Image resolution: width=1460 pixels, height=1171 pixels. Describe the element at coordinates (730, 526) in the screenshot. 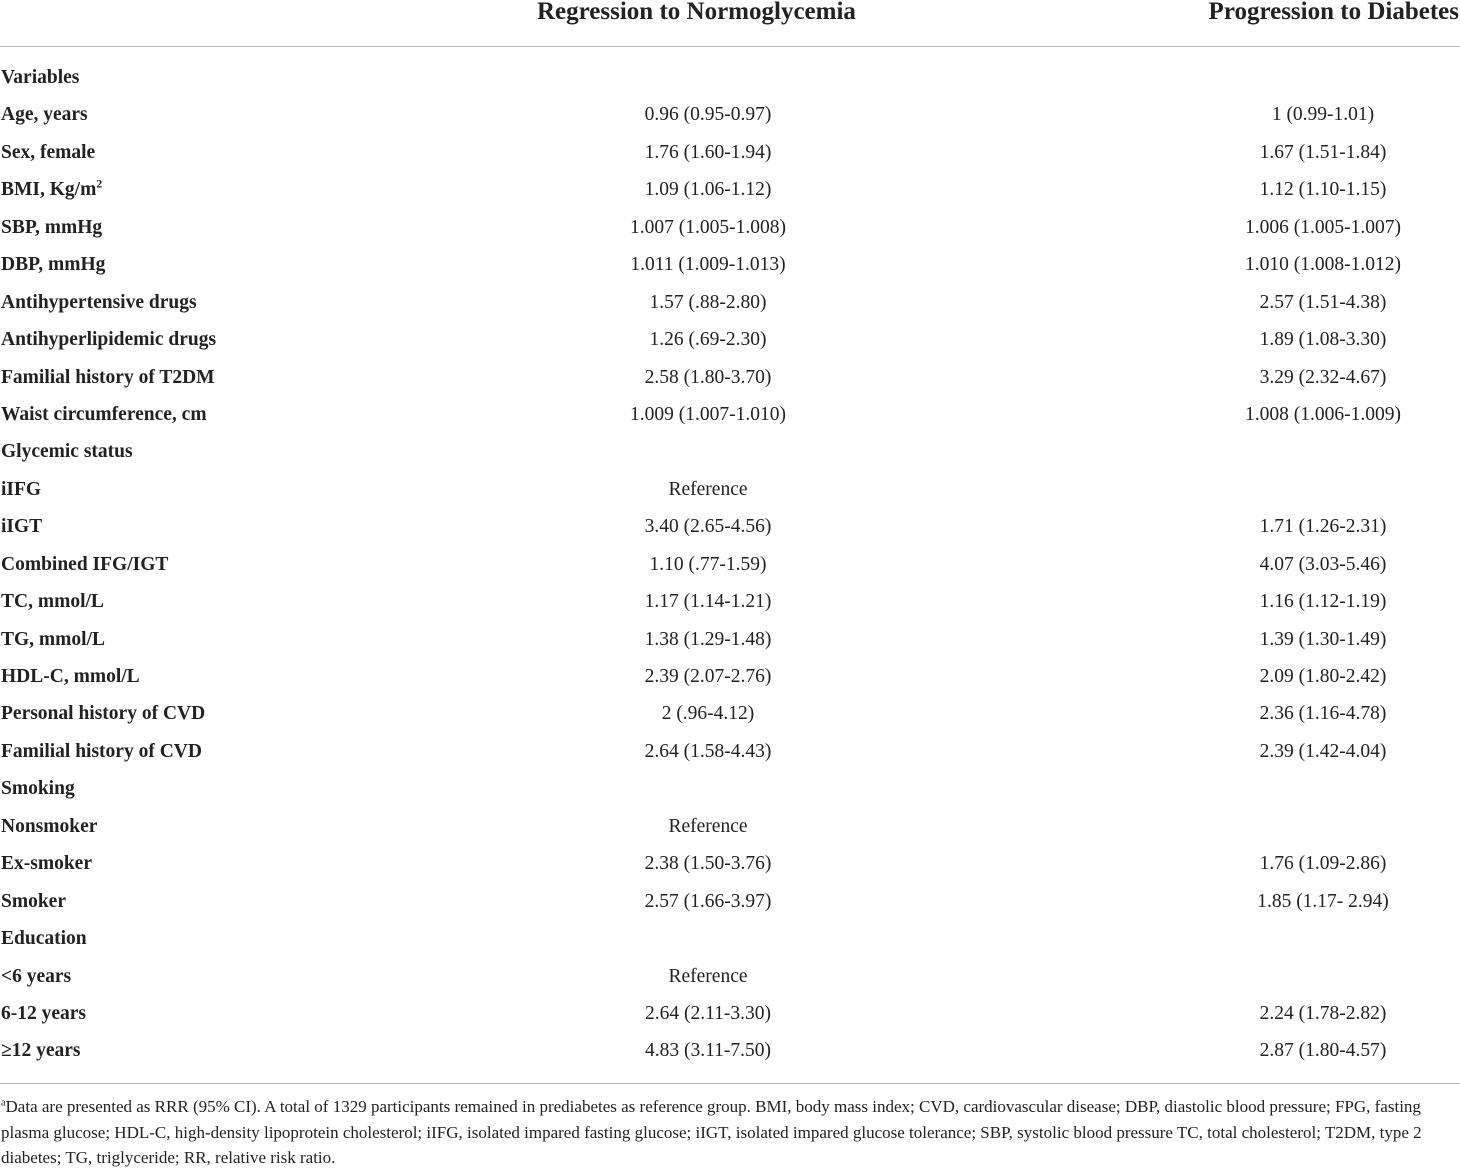

I see `table-row: iIGT 3.40 (2.65-4.56) 1.71 (1.26-2.31)` at that location.